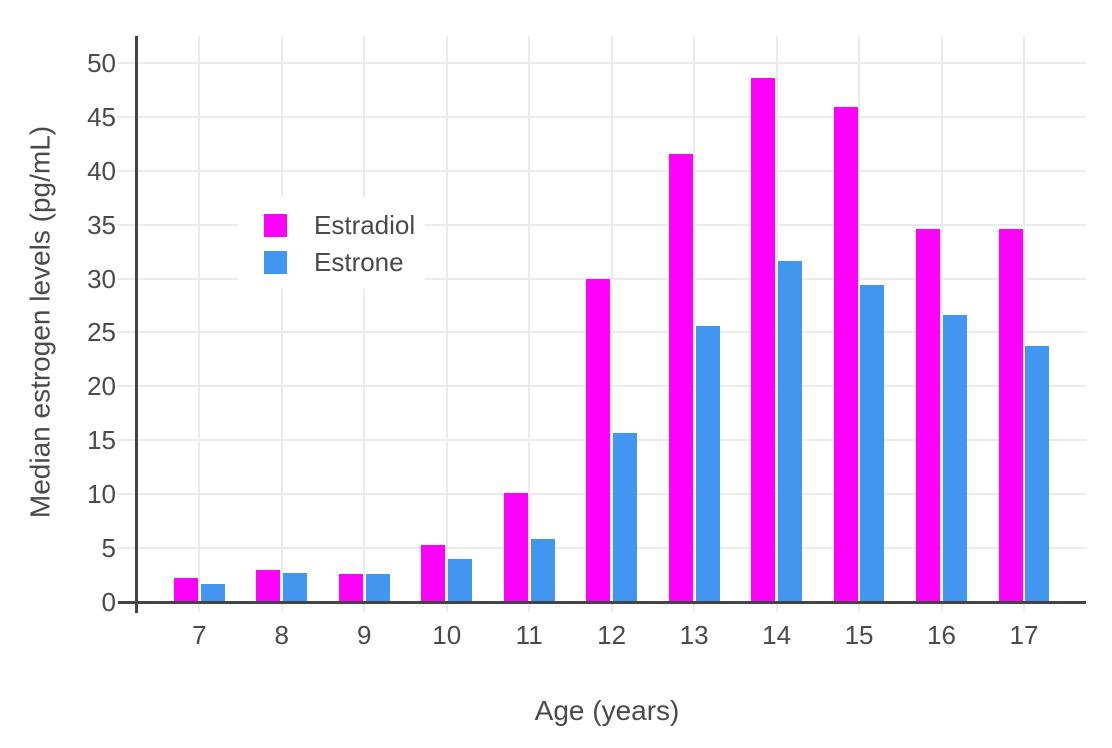 The height and width of the screenshot is (748, 1112). Describe the element at coordinates (275, 262) in the screenshot. I see `legend-swatch-estrone` at that location.